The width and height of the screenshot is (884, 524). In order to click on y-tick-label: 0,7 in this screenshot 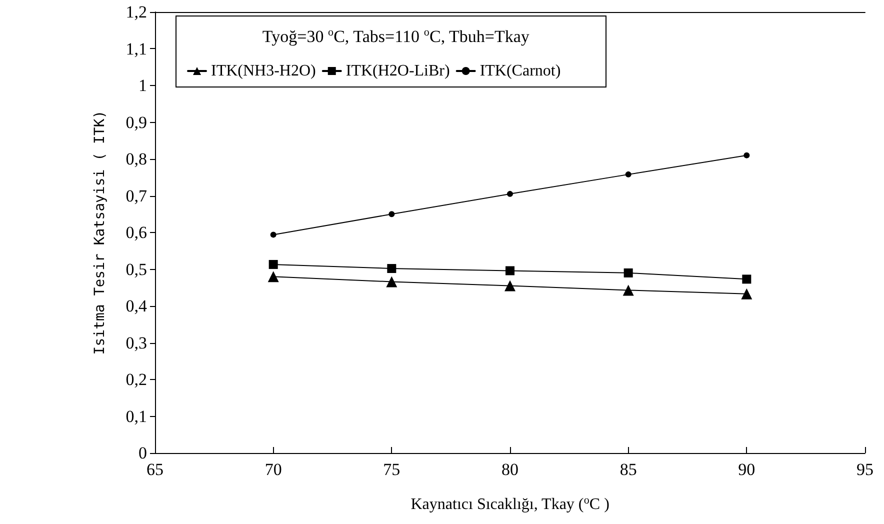, I will do `click(137, 196)`.